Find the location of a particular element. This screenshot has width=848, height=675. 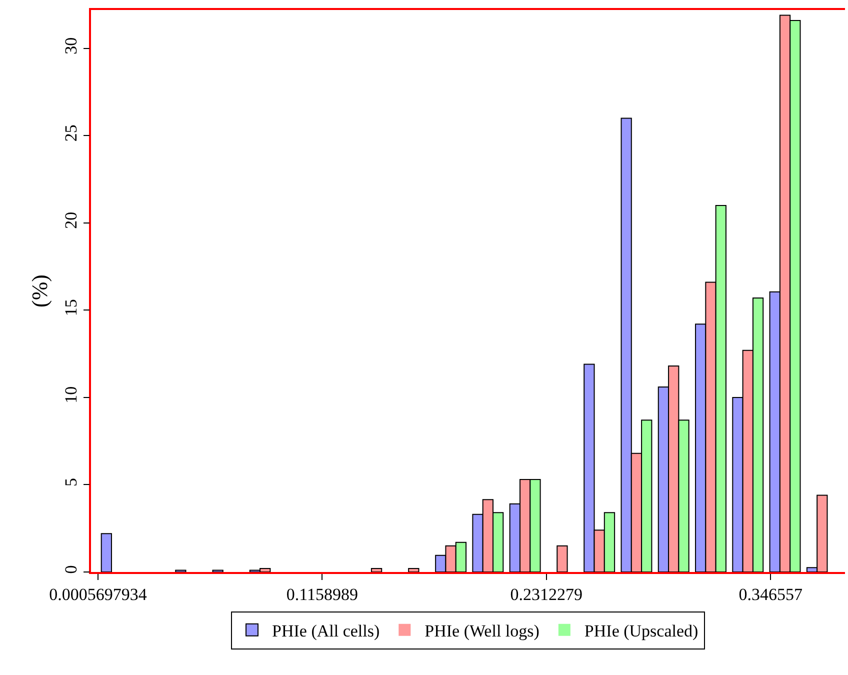

y-tick-label: 20 is located at coordinates (70, 220).